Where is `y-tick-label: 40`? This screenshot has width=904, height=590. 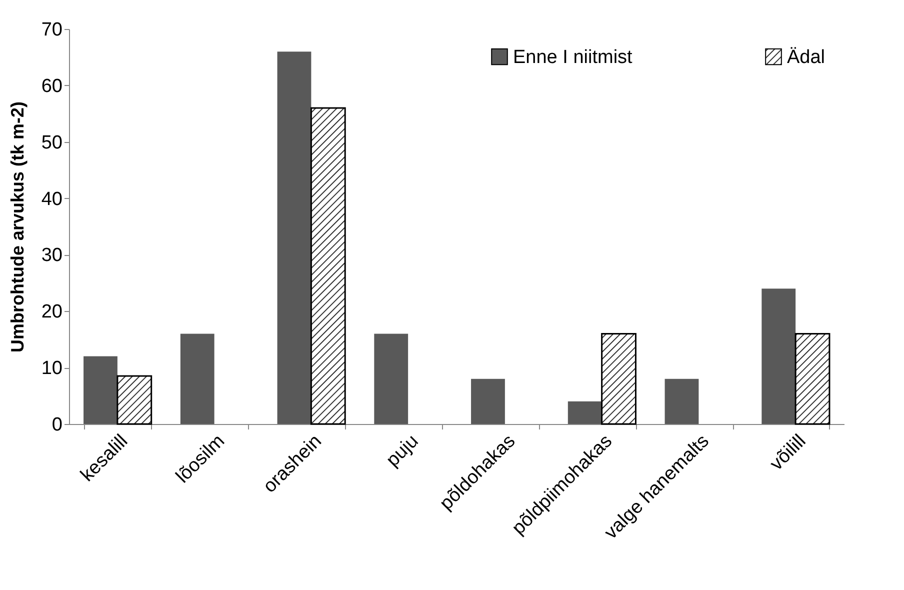 y-tick-label: 40 is located at coordinates (51, 199).